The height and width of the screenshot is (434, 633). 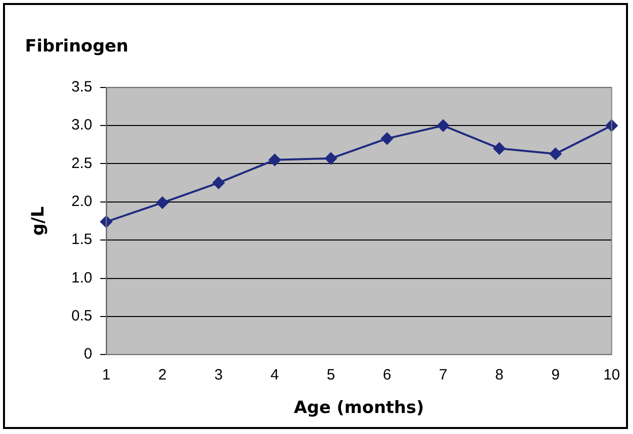 I want to click on x-tick-label: 5, so click(x=331, y=375).